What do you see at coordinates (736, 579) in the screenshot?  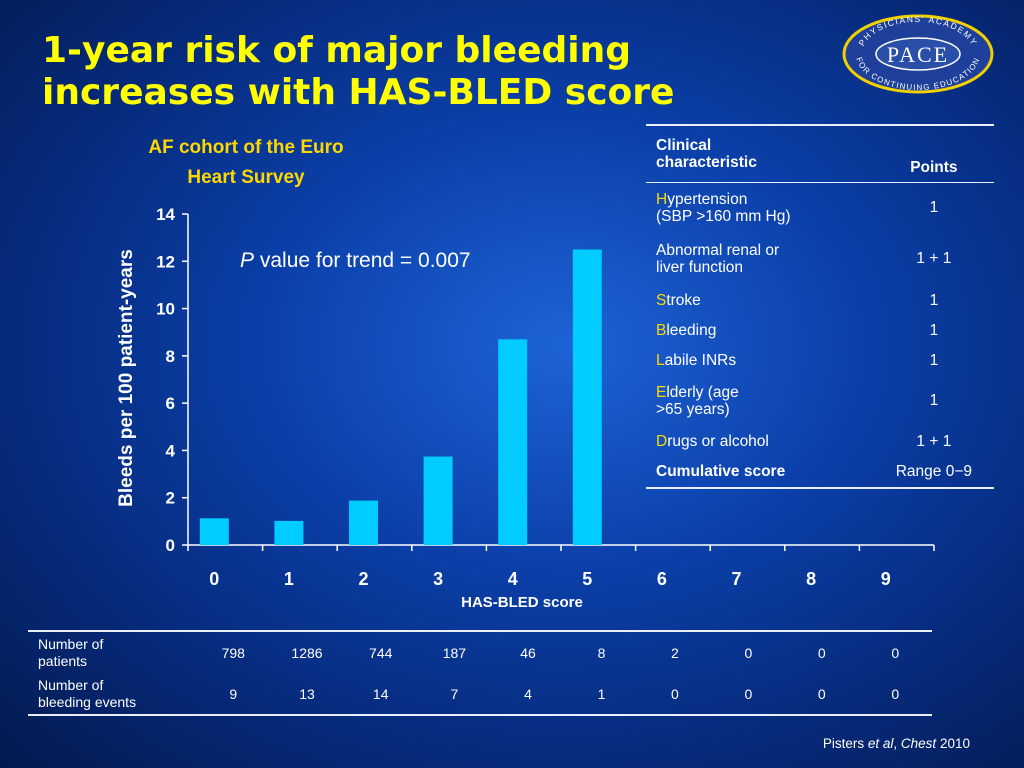 I see `x-tick-label: 7` at bounding box center [736, 579].